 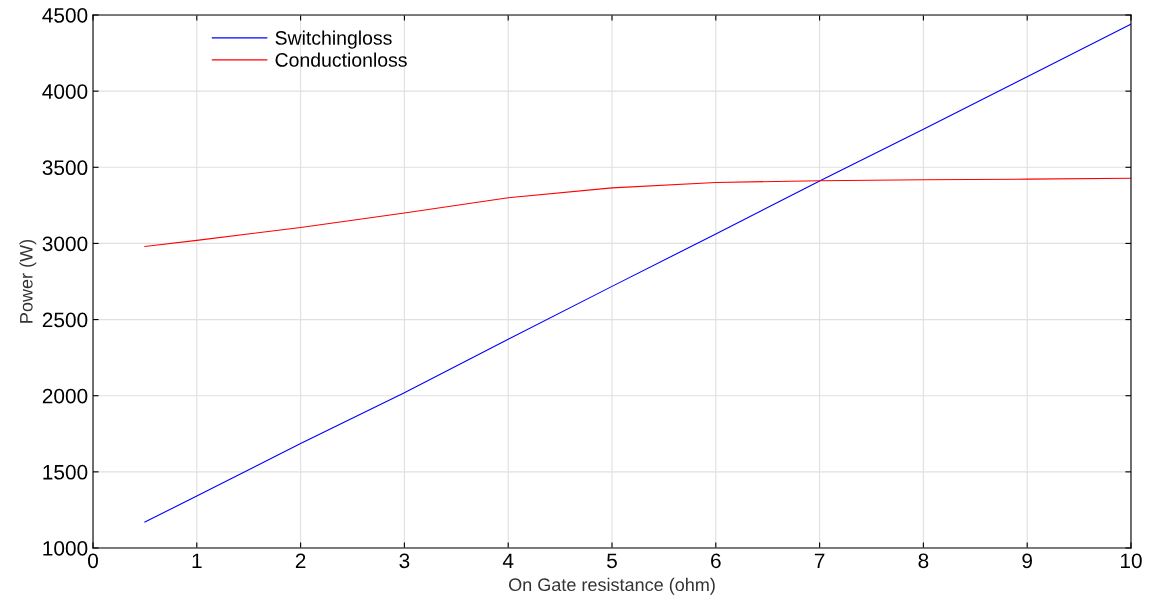 What do you see at coordinates (65, 472) in the screenshot?
I see `y-tick-label: 1500` at bounding box center [65, 472].